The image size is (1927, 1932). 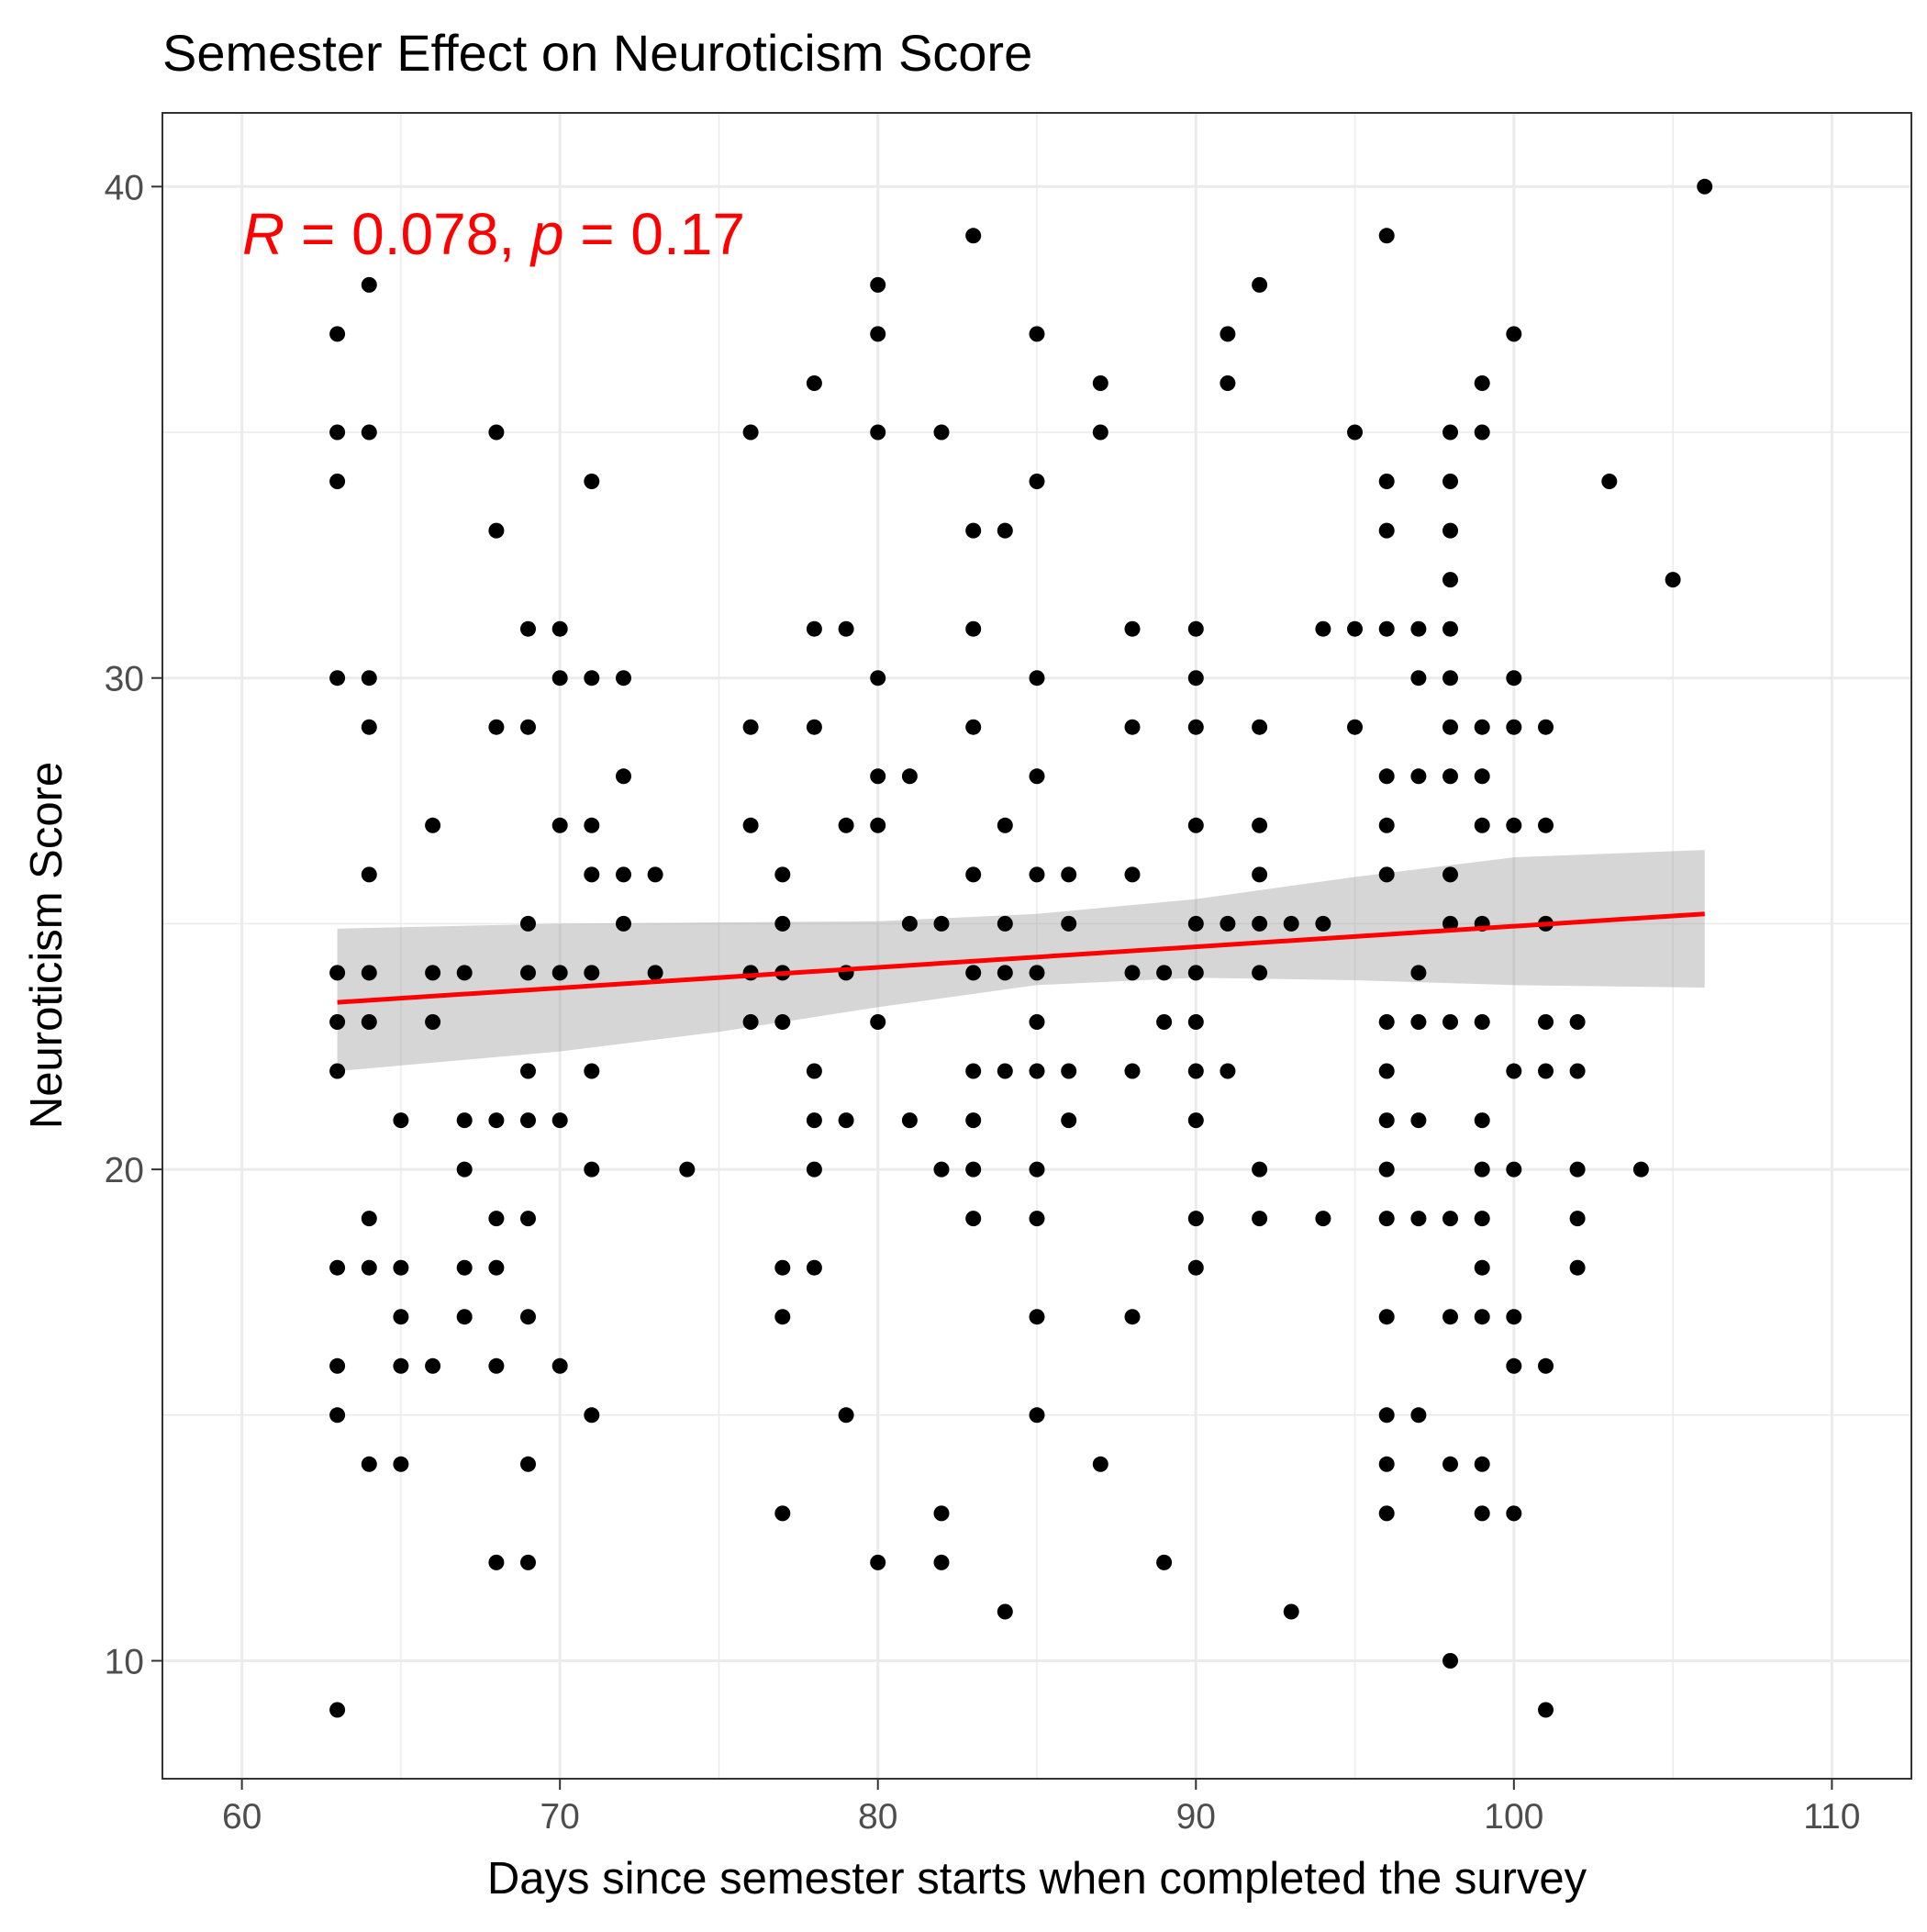 What do you see at coordinates (1513, 1817) in the screenshot?
I see `x-tick-label: 100` at bounding box center [1513, 1817].